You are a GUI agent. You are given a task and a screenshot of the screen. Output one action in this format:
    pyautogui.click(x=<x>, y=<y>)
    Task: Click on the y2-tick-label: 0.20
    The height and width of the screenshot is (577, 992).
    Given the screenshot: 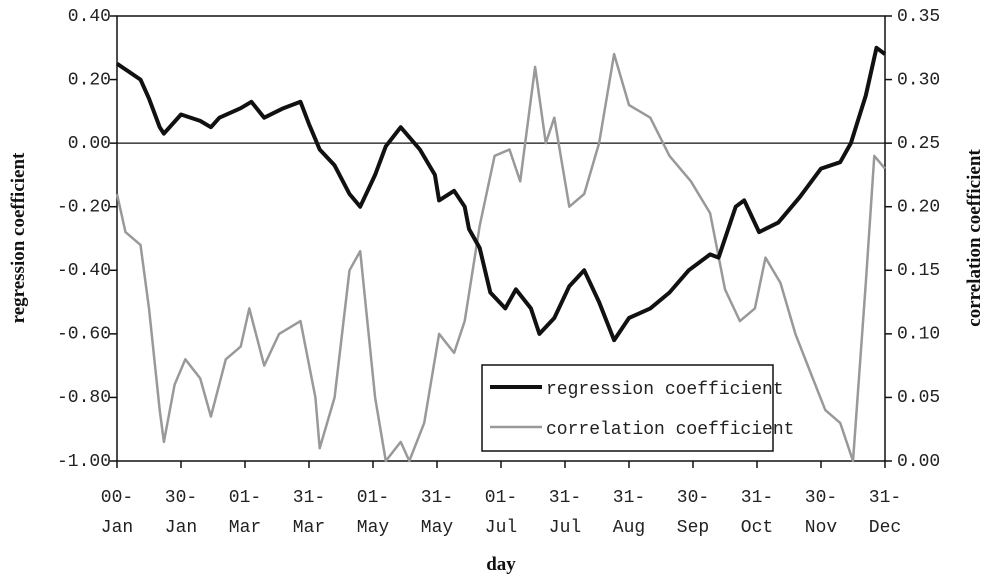 What is the action you would take?
    pyautogui.click(x=918, y=207)
    